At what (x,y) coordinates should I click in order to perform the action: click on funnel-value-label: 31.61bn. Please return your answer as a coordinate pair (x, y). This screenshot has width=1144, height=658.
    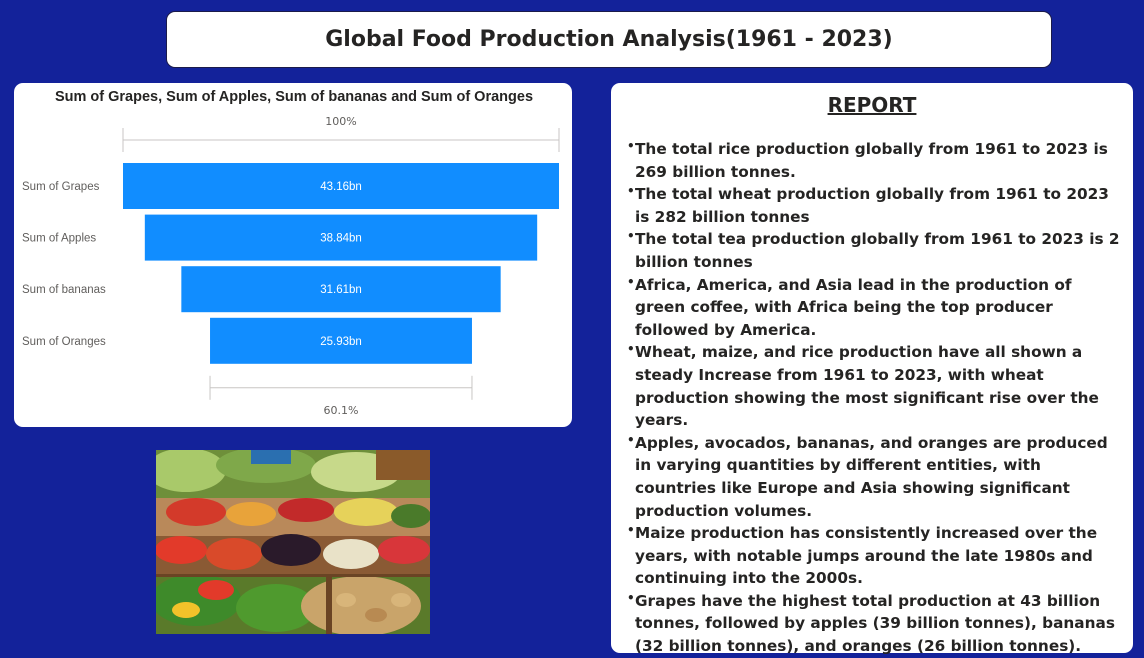
    Looking at the image, I should click on (341, 290).